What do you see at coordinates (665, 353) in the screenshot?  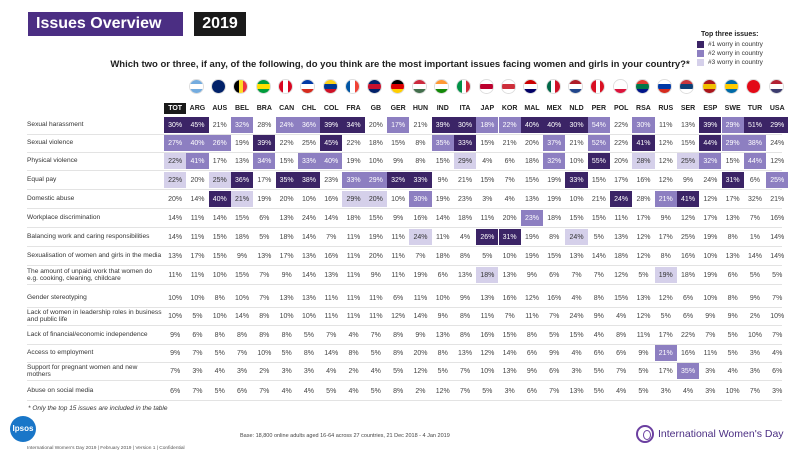 I see `table-cell: 21%` at bounding box center [665, 353].